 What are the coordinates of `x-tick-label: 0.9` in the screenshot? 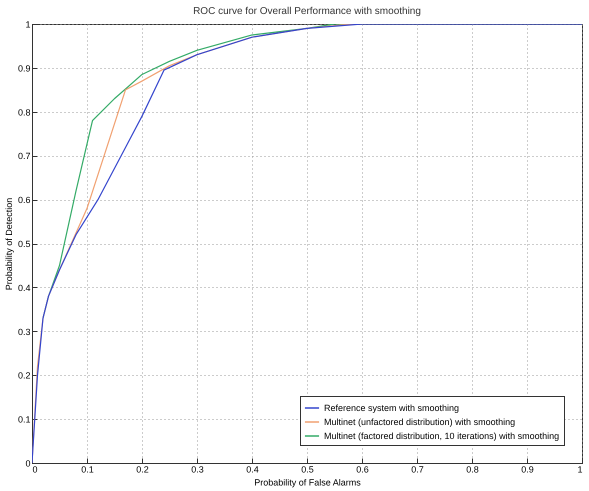 It's located at (527, 469).